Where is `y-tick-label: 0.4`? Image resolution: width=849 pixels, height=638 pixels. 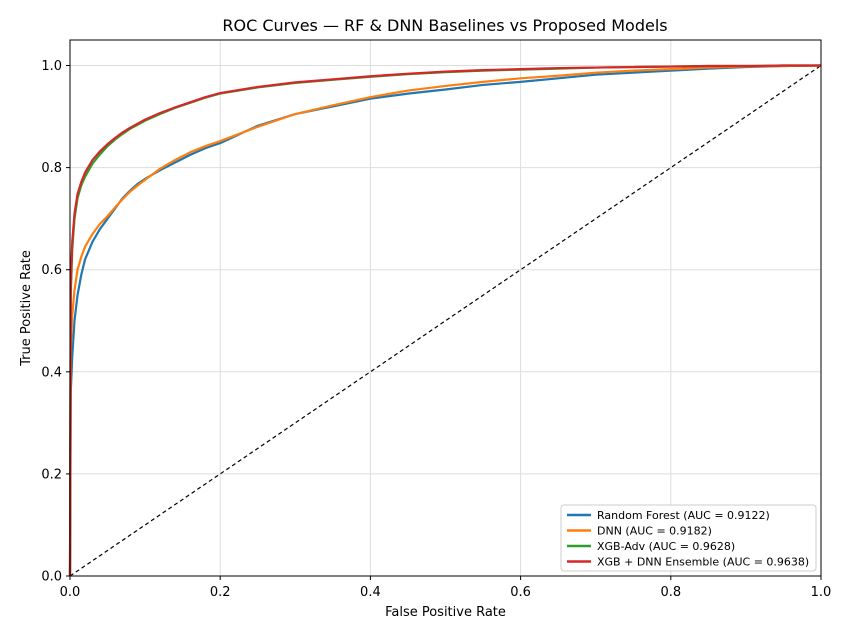
y-tick-label: 0.4 is located at coordinates (51, 372).